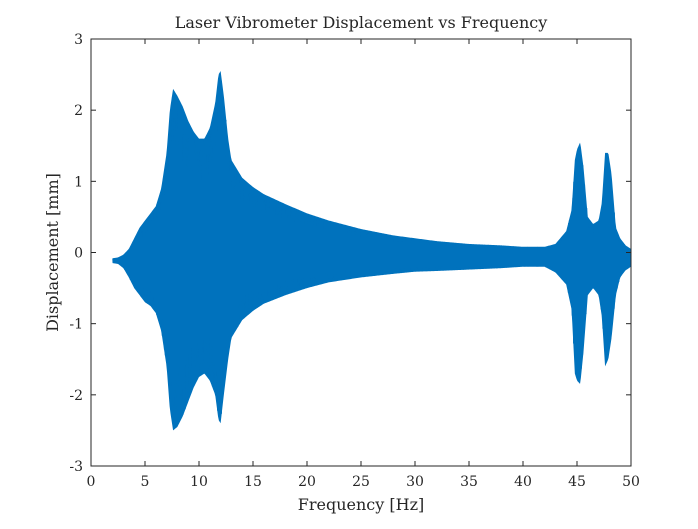 The height and width of the screenshot is (529, 698). What do you see at coordinates (307, 482) in the screenshot?
I see `x-tick-label: 20` at bounding box center [307, 482].